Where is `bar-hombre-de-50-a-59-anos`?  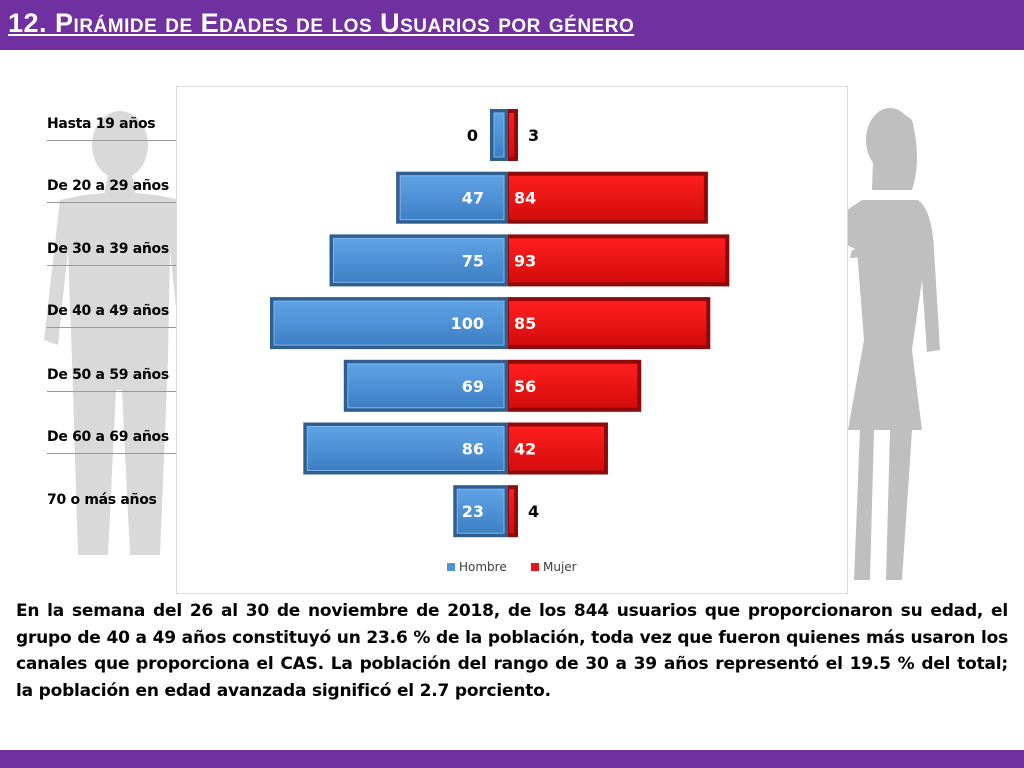
bar-hombre-de-50-a-59-anos is located at coordinates (426, 386).